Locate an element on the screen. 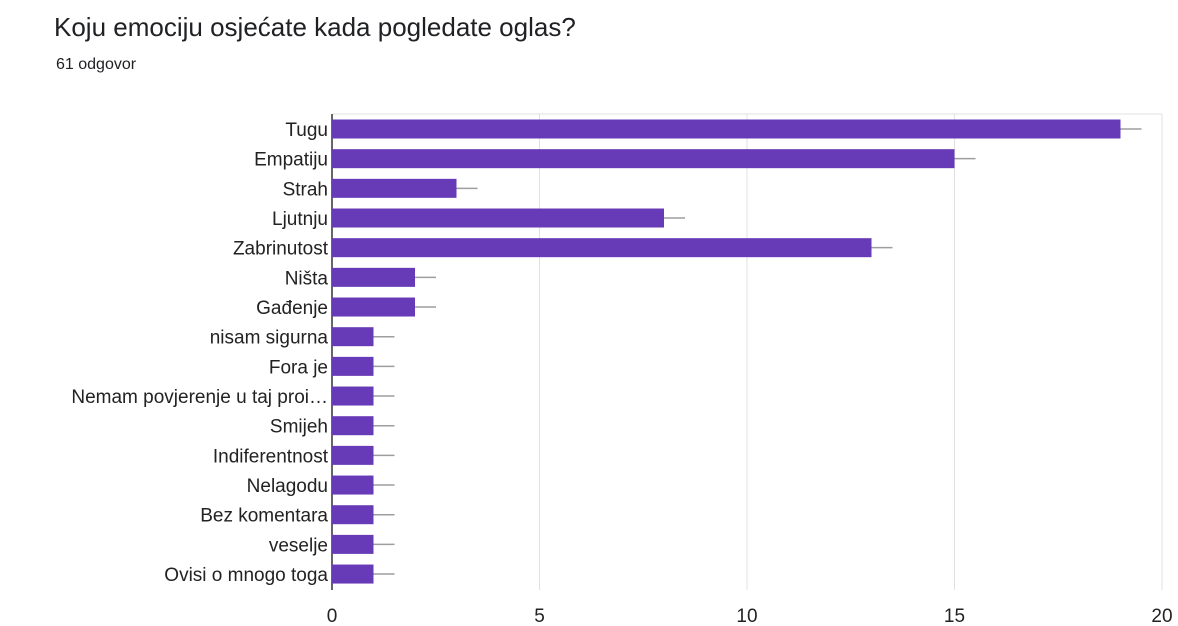  category-label: Ništa is located at coordinates (307, 278).